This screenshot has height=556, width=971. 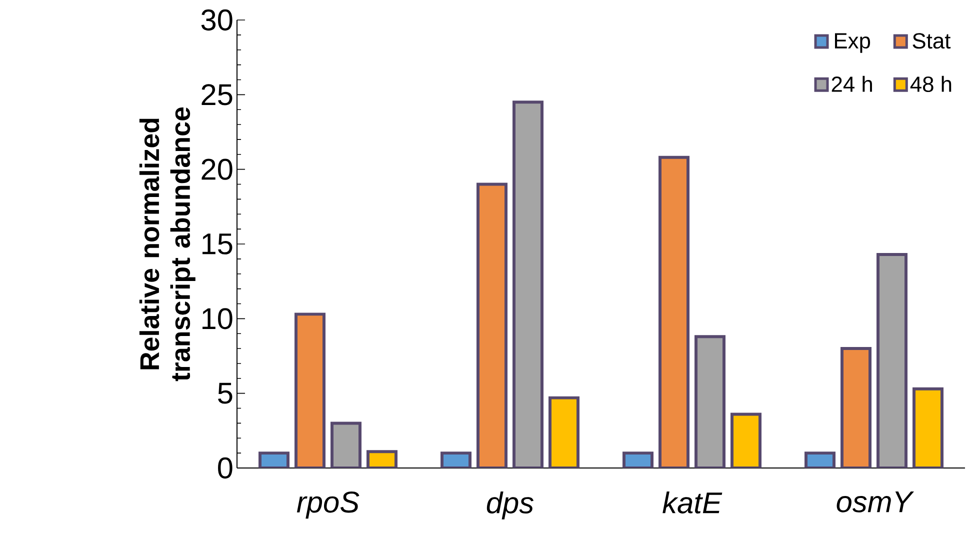 What do you see at coordinates (217, 95) in the screenshot?
I see `y-tick-label: 25` at bounding box center [217, 95].